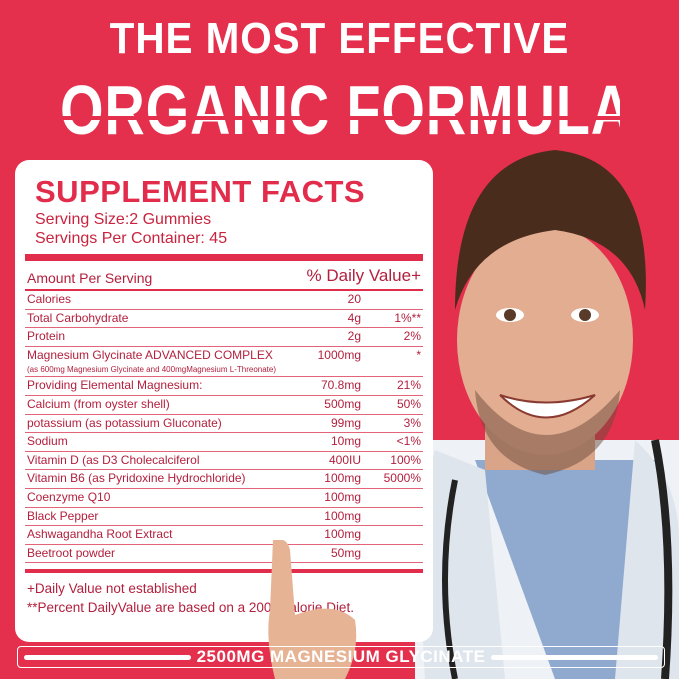 Image resolution: width=679 pixels, height=679 pixels. What do you see at coordinates (224, 535) in the screenshot?
I see `facts-row: Ashwagandha Root Extract 100mg` at bounding box center [224, 535].